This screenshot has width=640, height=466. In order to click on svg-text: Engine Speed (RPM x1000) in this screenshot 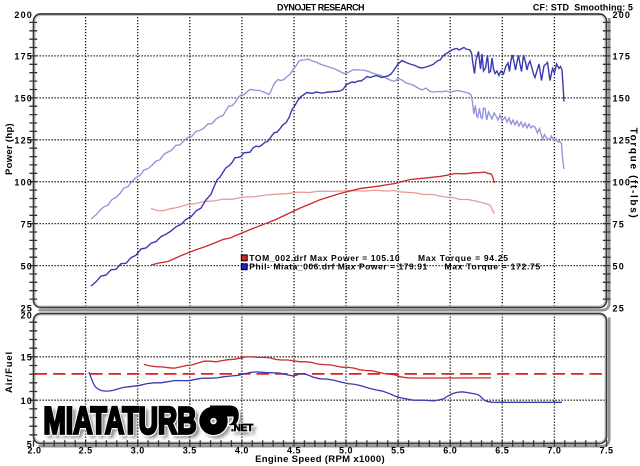, I will do `click(320, 459)`.